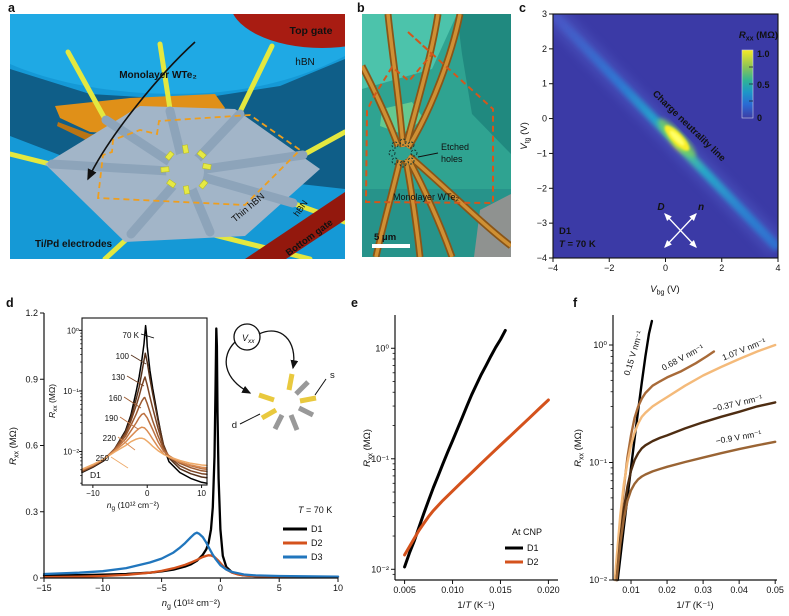 The height and width of the screenshot is (616, 789). What do you see at coordinates (737, 402) in the screenshot?
I see `f-label-m037: −0.37 V nm⁻¹` at bounding box center [737, 402].